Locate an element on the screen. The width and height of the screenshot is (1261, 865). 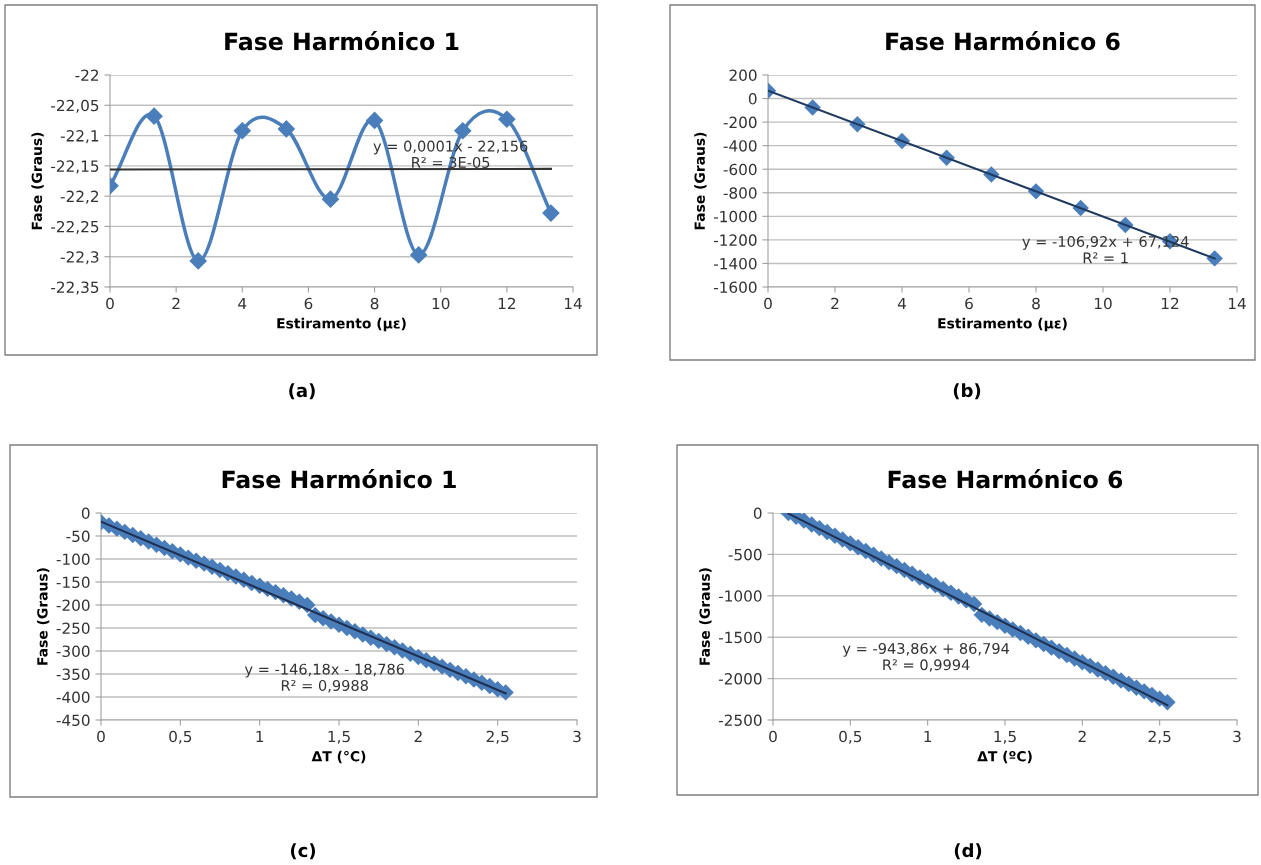
y-tick-label: -50 is located at coordinates (78, 536).